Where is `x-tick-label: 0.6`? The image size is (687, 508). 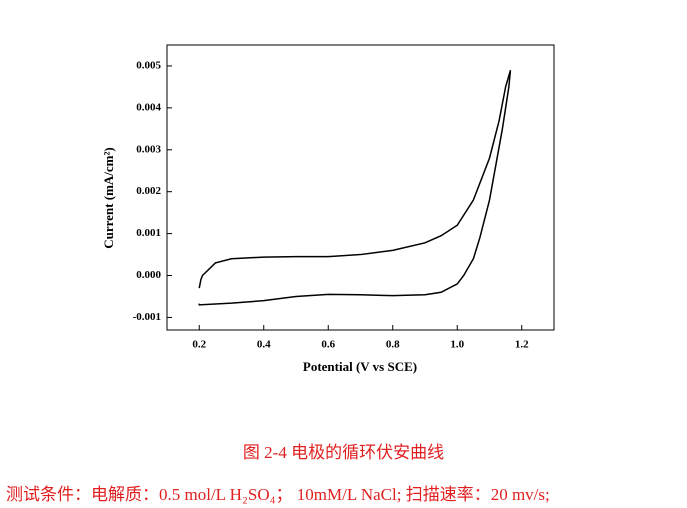
x-tick-label: 0.6 is located at coordinates (328, 345).